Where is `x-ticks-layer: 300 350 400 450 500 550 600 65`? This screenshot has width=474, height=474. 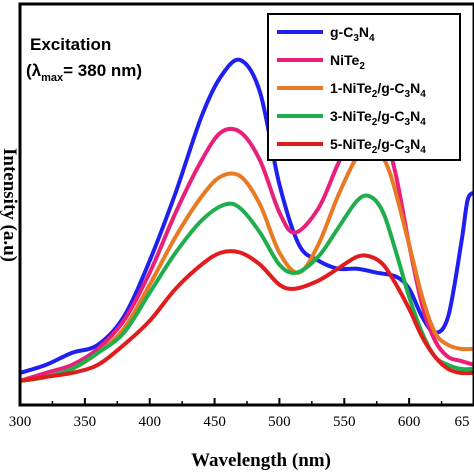 x-ticks-layer: 300 350 400 450 500 550 600 65 is located at coordinates (241, 414).